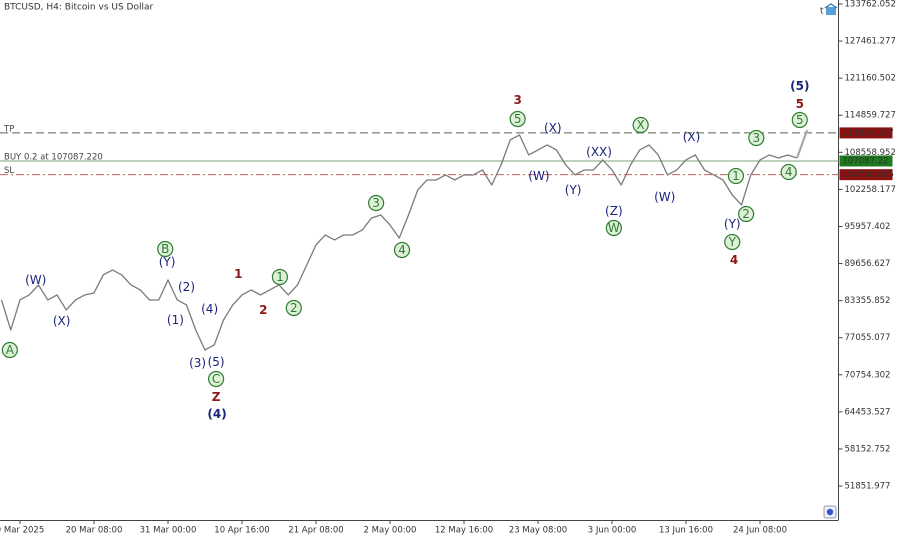  I want to click on y-tick-label: 89656.627, so click(868, 264).